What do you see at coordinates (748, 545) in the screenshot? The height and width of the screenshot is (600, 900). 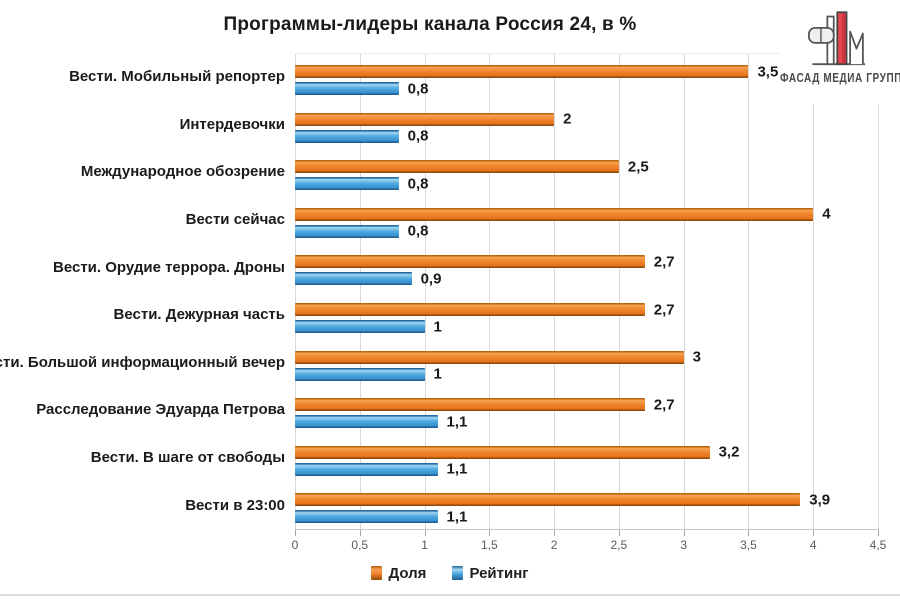 I see `x-tick-label: 3,5` at bounding box center [748, 545].